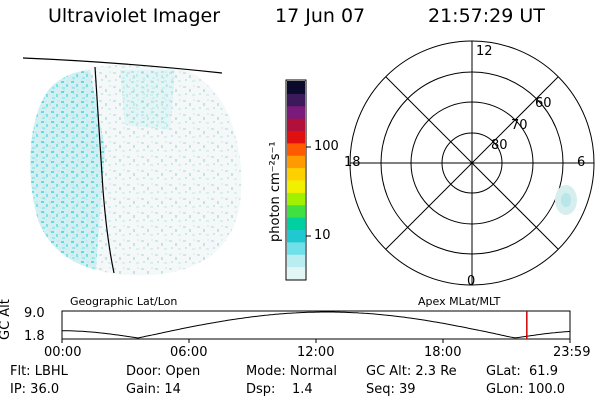 Image resolution: width=600 pixels, height=400 pixels. What do you see at coordinates (34, 313) in the screenshot?
I see `altitude-ytick-top: 9.0` at bounding box center [34, 313].